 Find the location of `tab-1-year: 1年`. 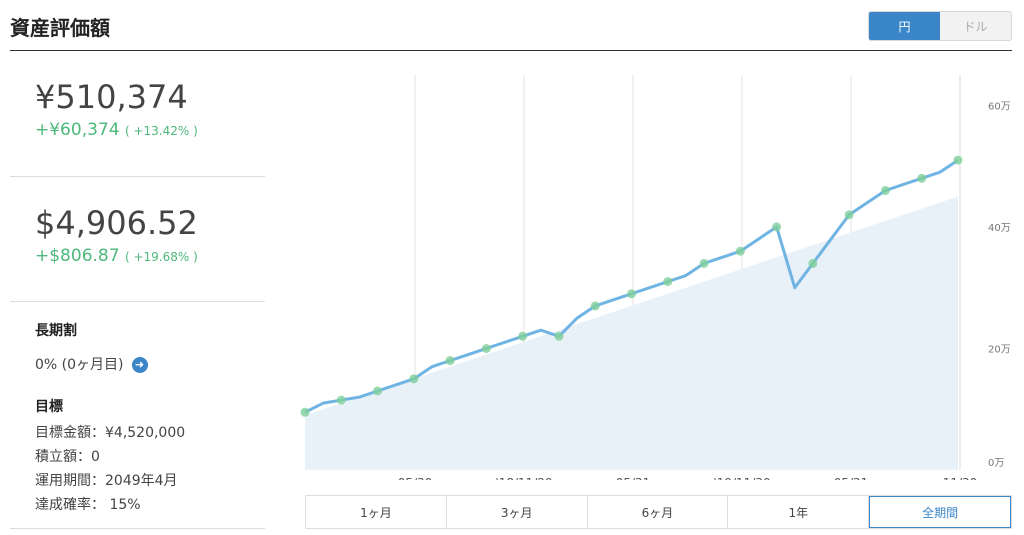

tab-1-year: 1年 is located at coordinates (799, 512).